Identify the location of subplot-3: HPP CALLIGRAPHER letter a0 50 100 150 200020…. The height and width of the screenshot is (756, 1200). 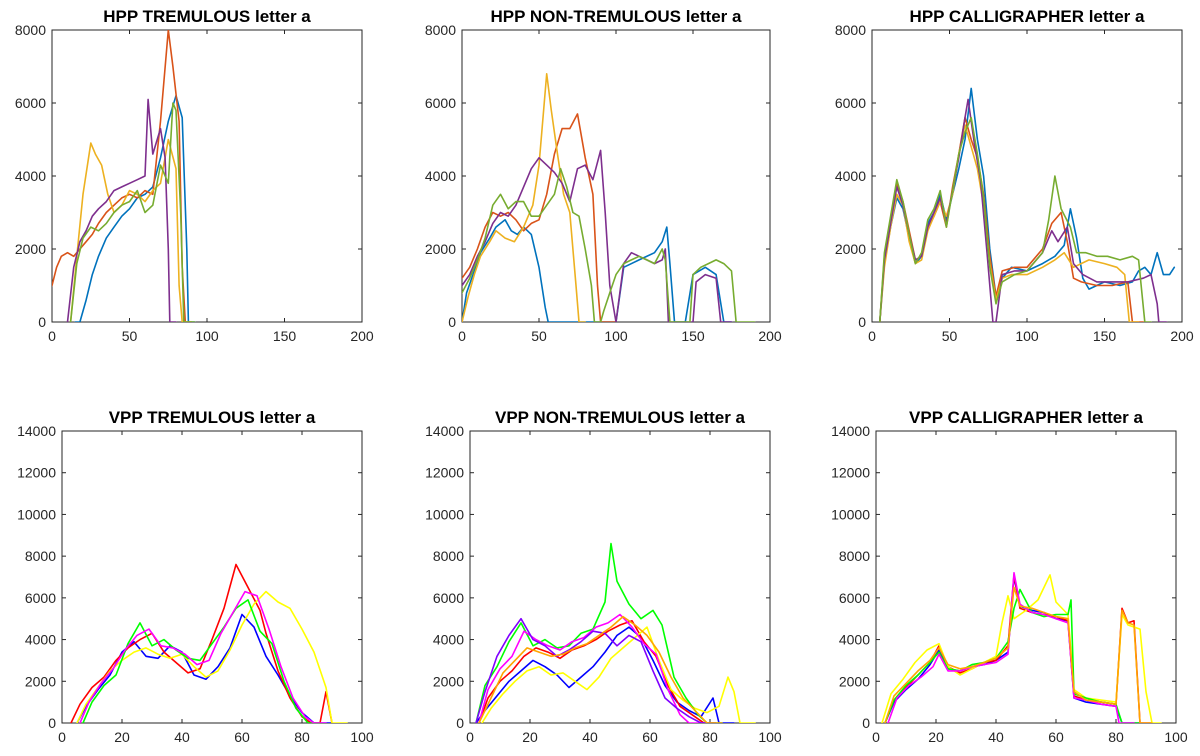
(1014, 175).